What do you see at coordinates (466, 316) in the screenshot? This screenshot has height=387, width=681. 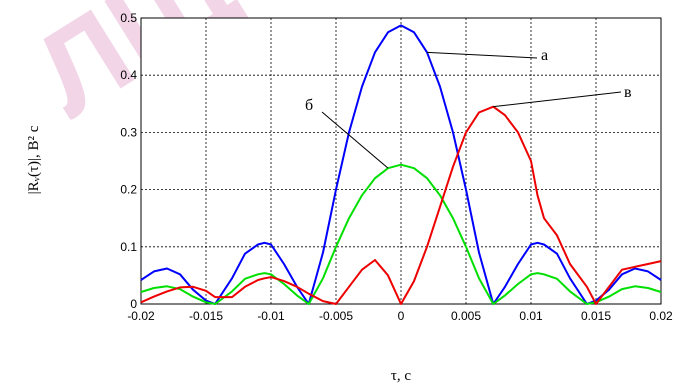 I see `x-tick-label: 0.005` at bounding box center [466, 316].